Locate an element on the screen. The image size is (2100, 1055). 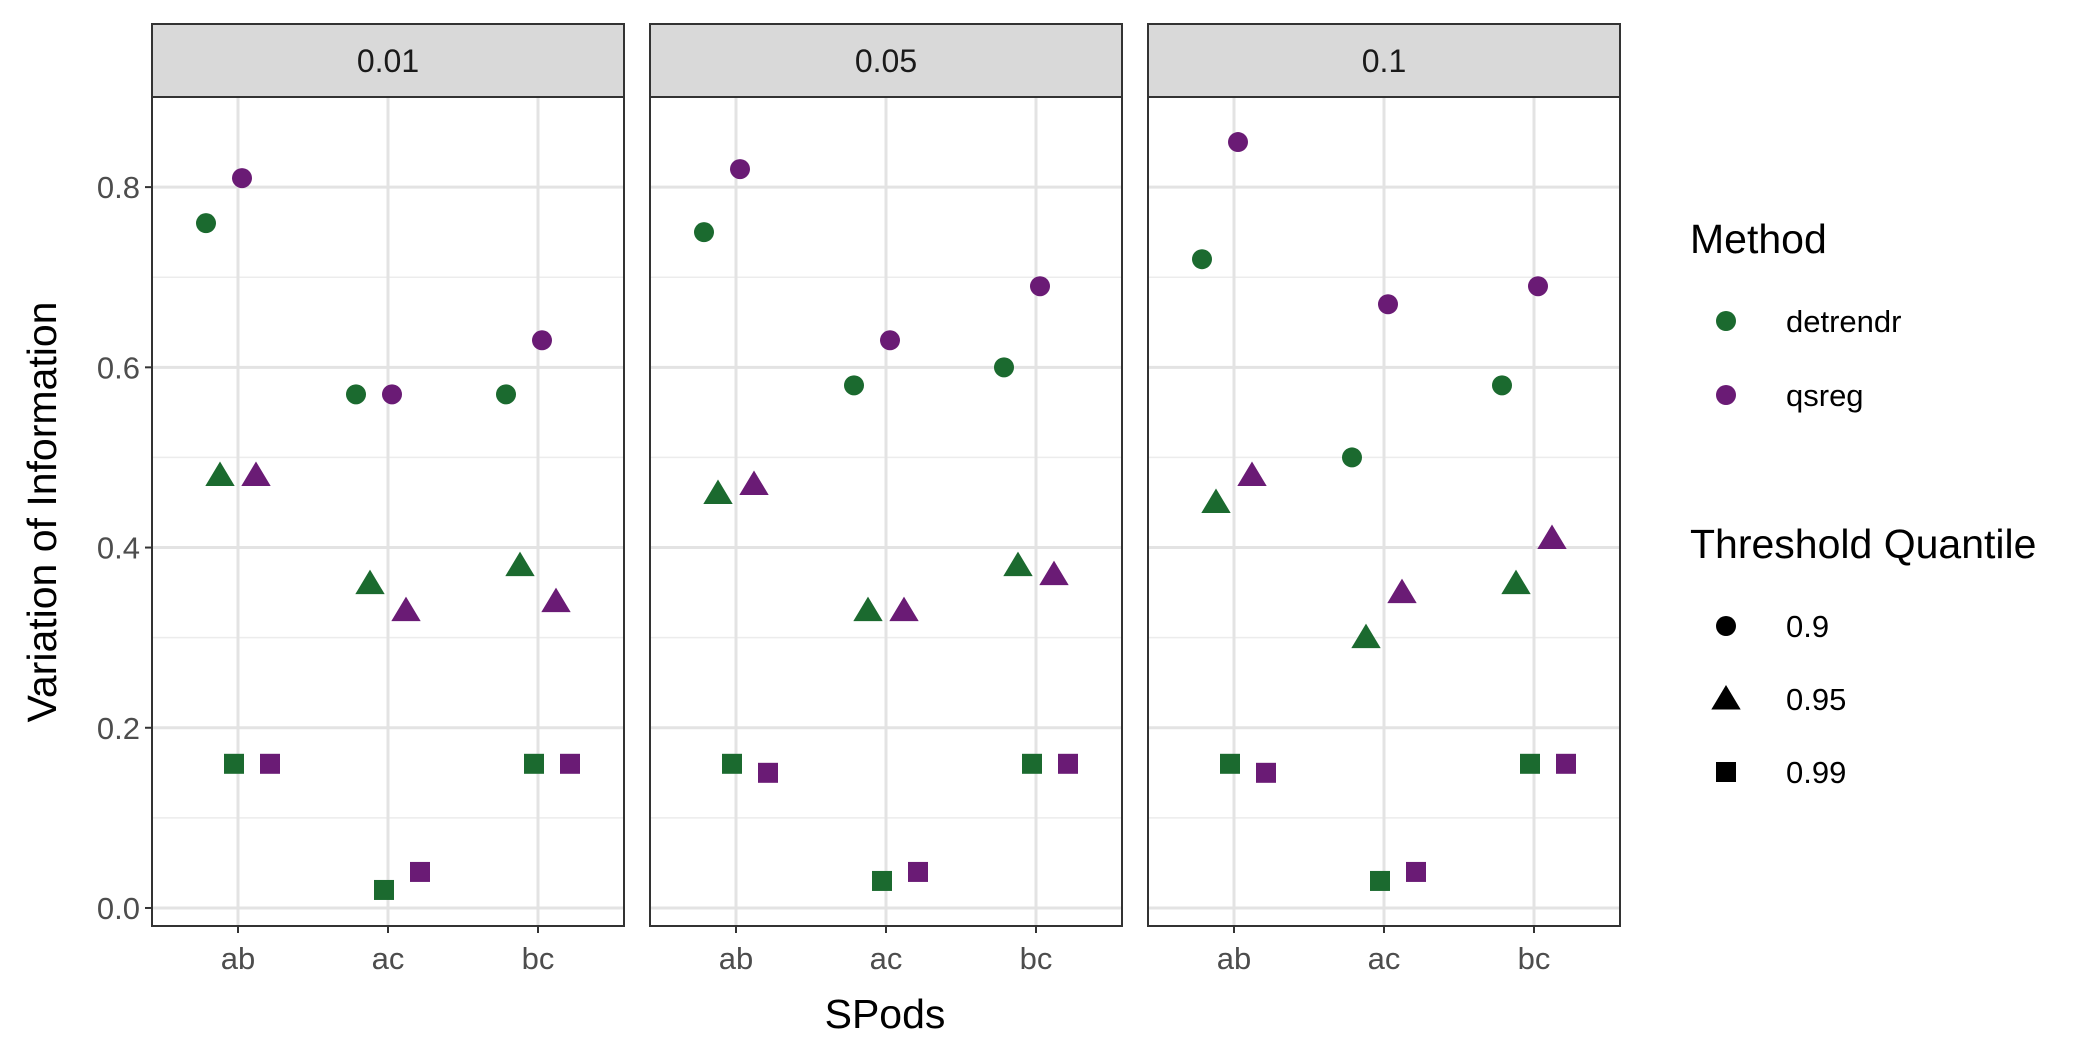
y-tick-label: 0.8 is located at coordinates (118, 187).